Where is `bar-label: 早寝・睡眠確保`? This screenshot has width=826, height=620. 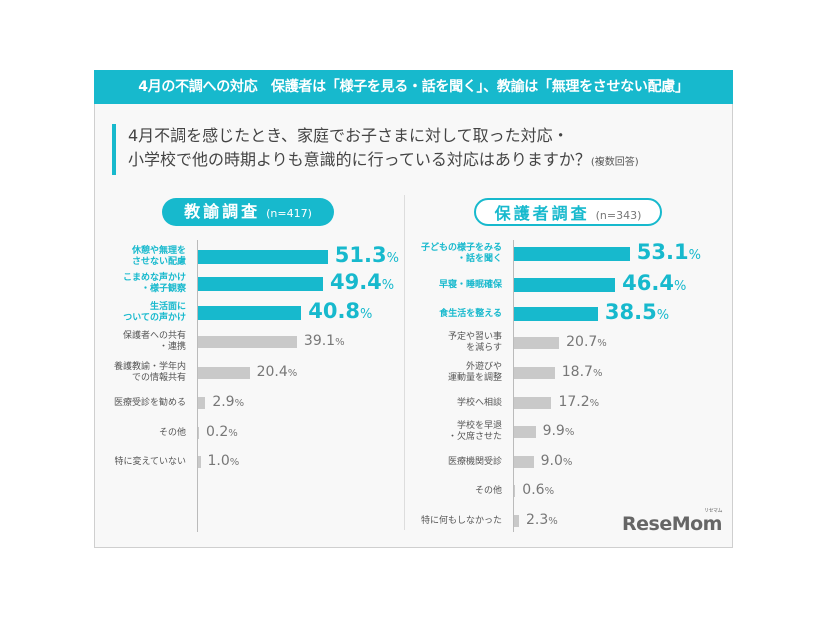
bar-label: 早寝・睡眠確保 is located at coordinates (470, 284).